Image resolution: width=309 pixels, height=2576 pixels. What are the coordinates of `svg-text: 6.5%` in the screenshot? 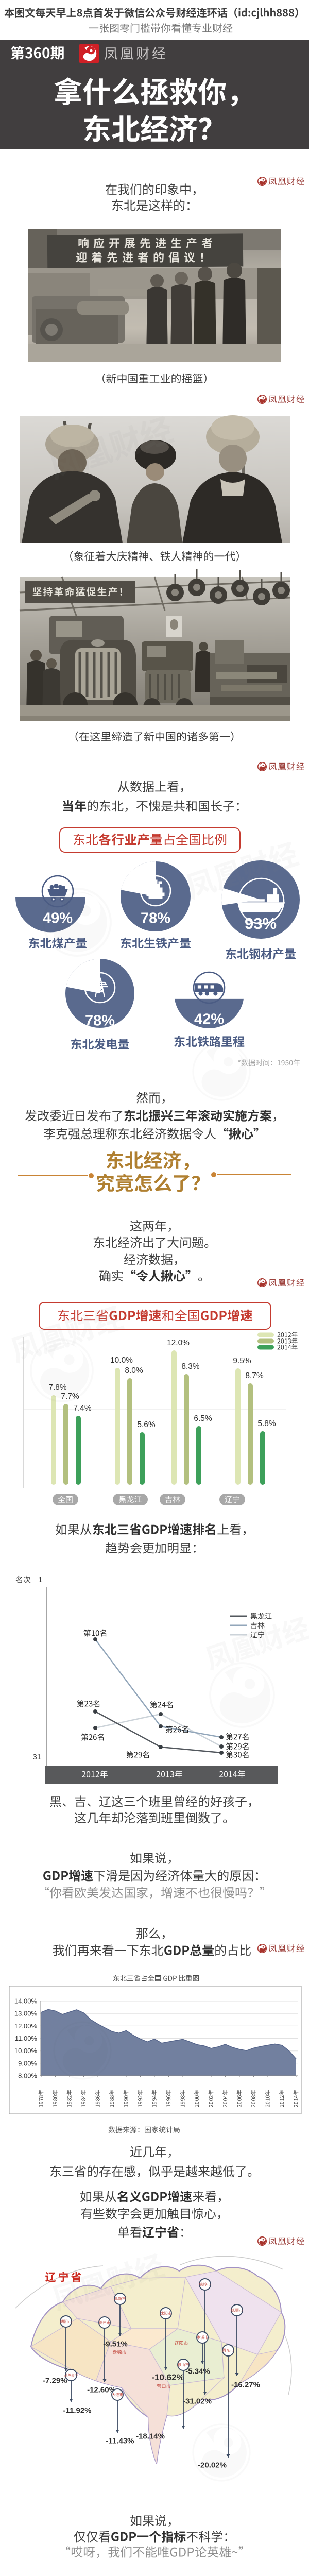 It's located at (203, 1418).